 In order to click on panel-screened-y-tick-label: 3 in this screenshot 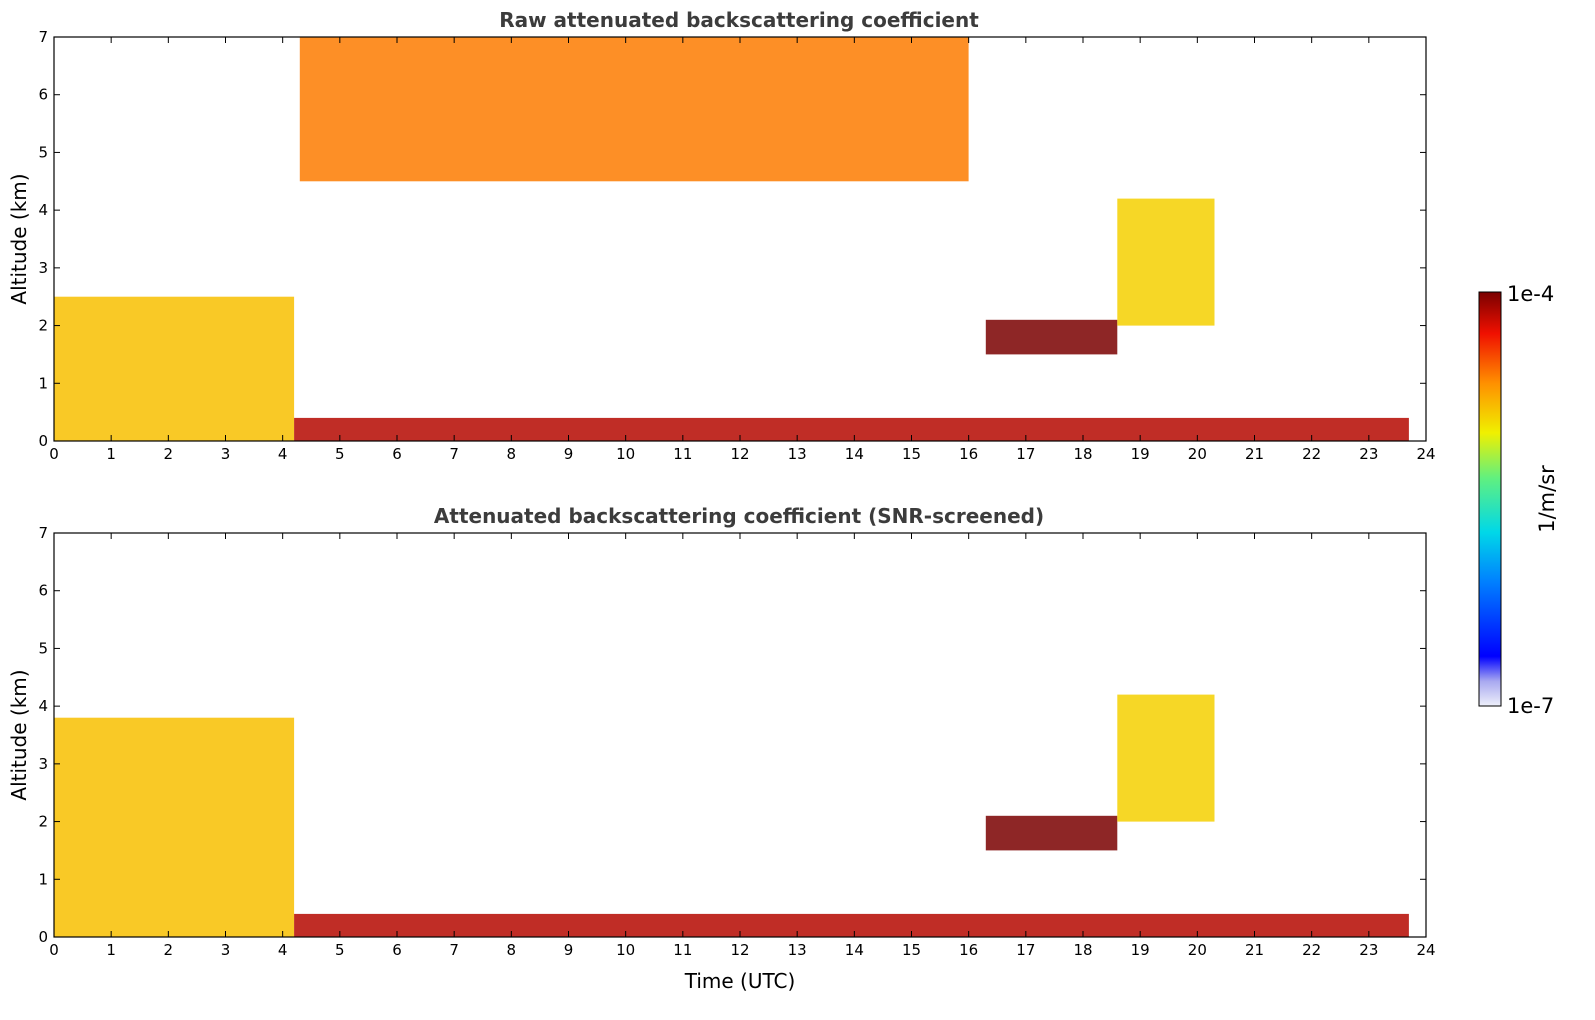, I will do `click(43, 764)`.